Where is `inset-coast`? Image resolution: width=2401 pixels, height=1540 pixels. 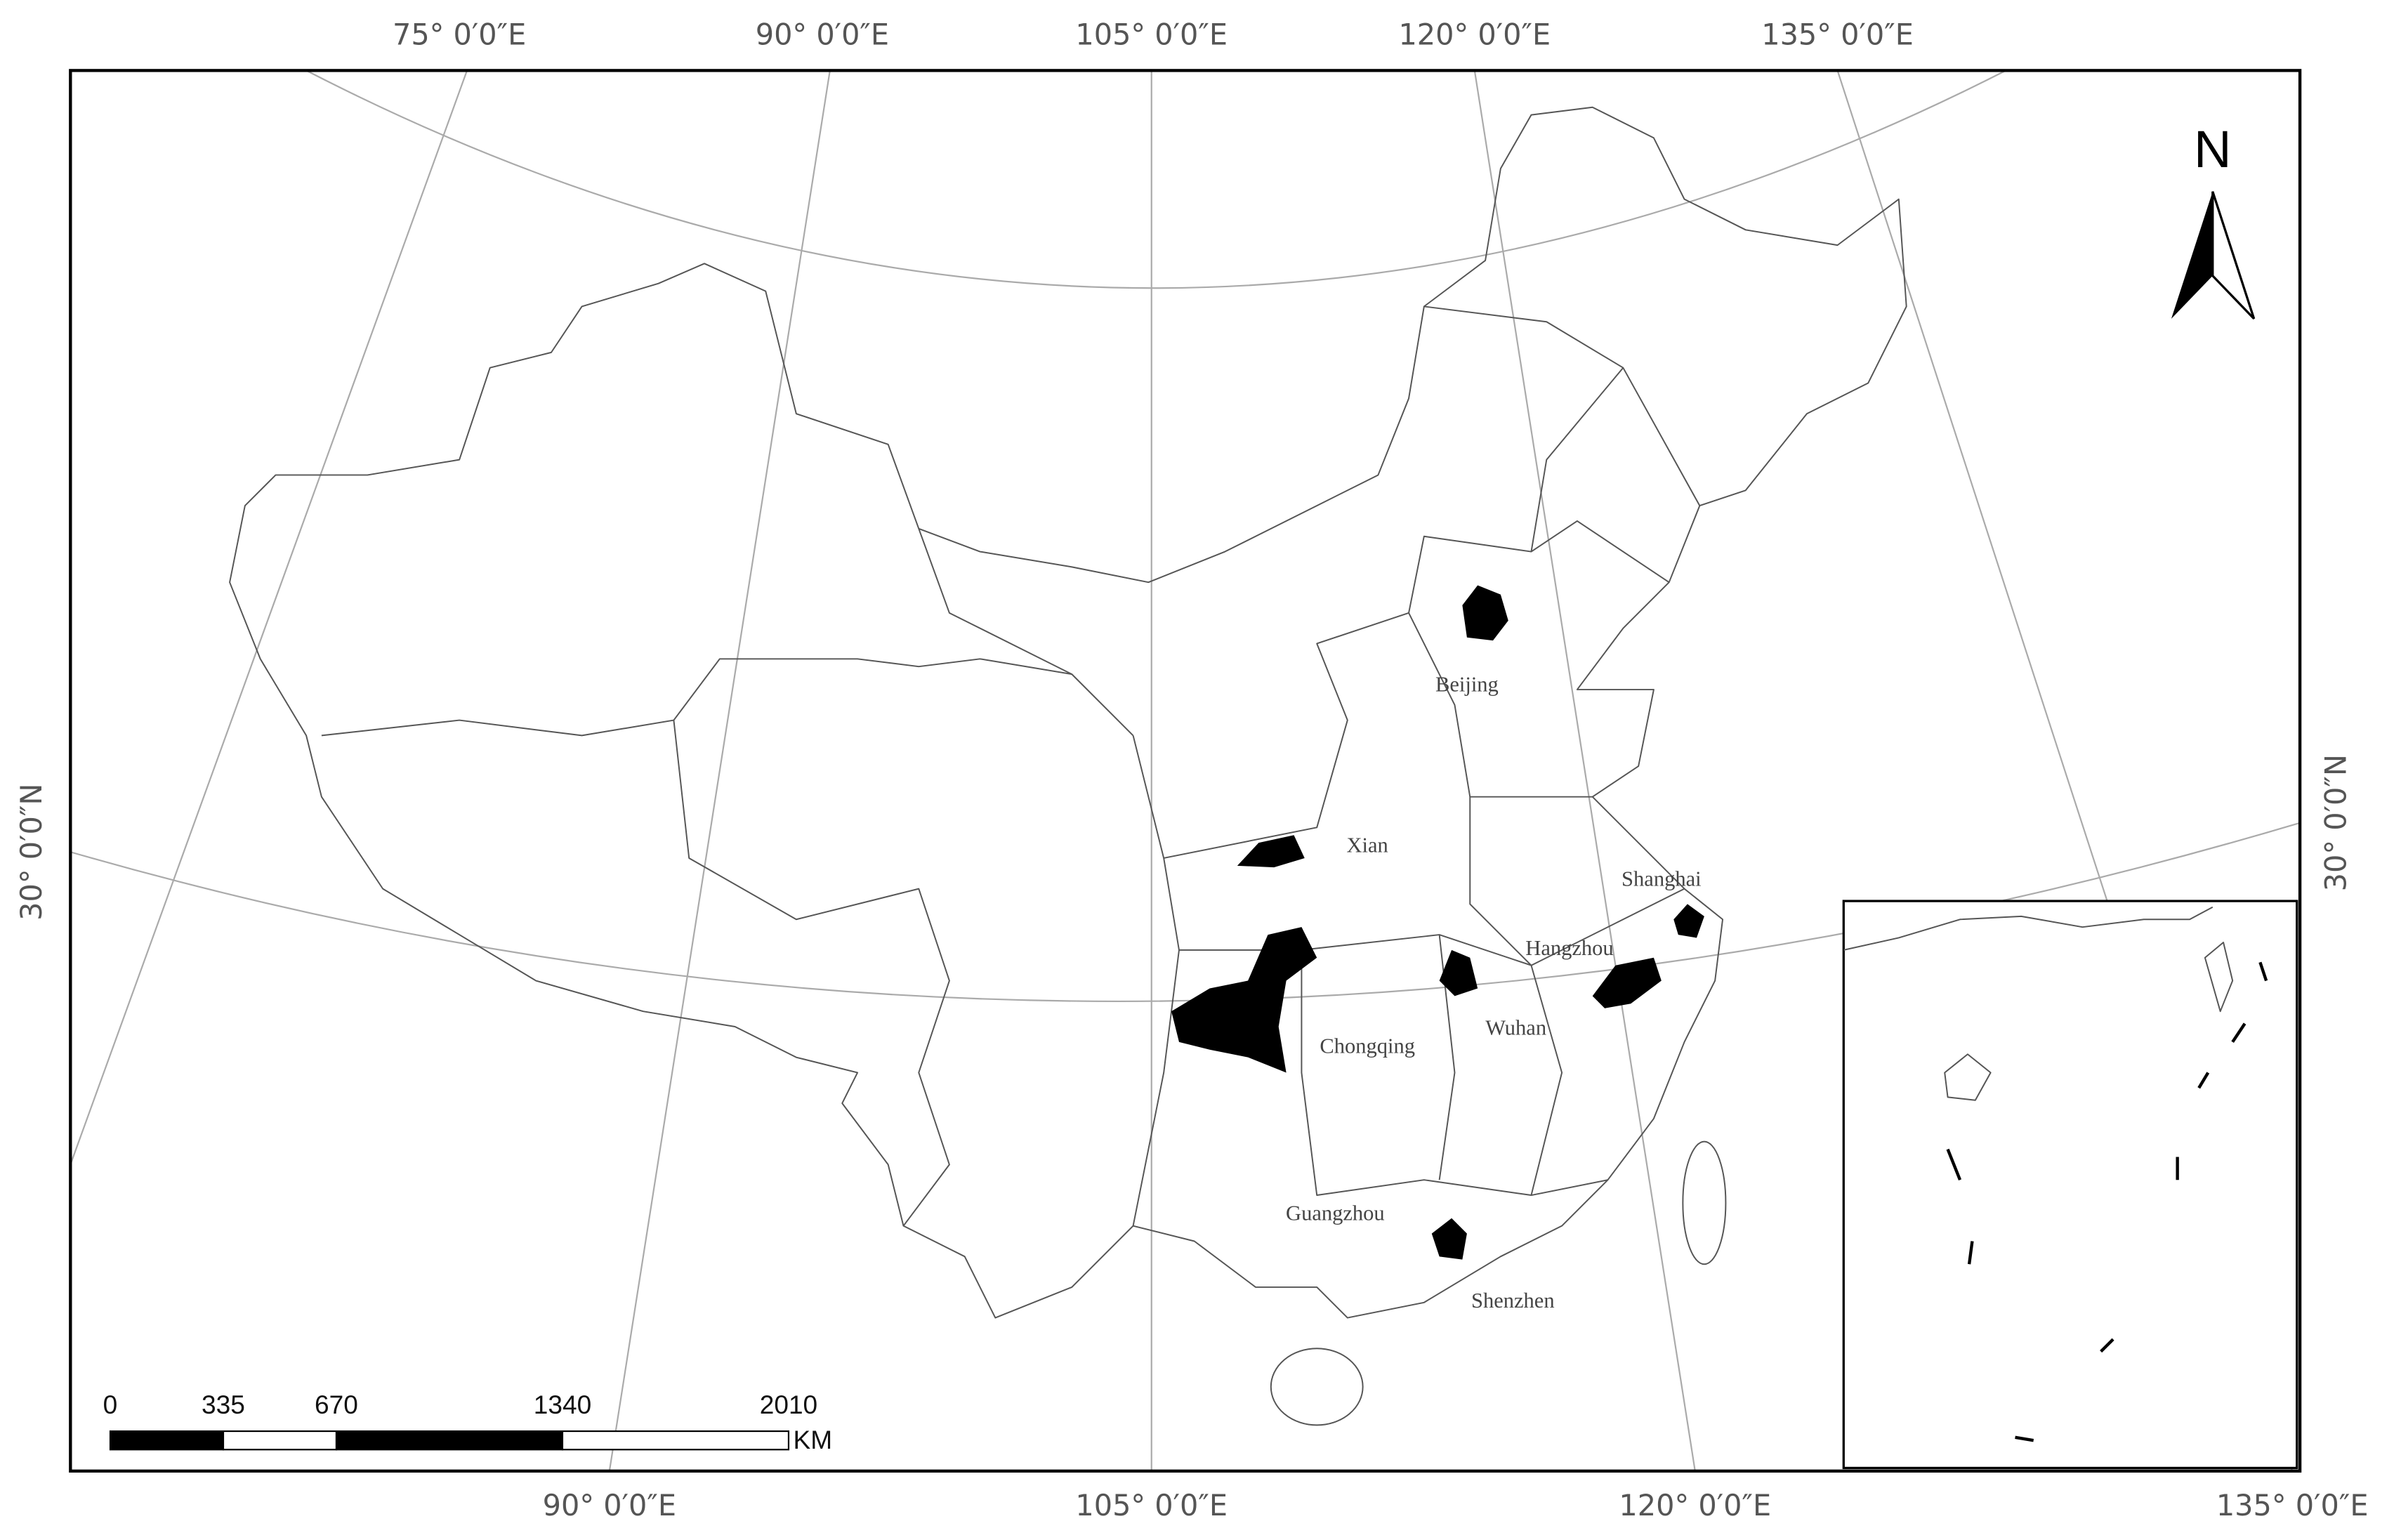 inset-coast is located at coordinates (2038, 1004).